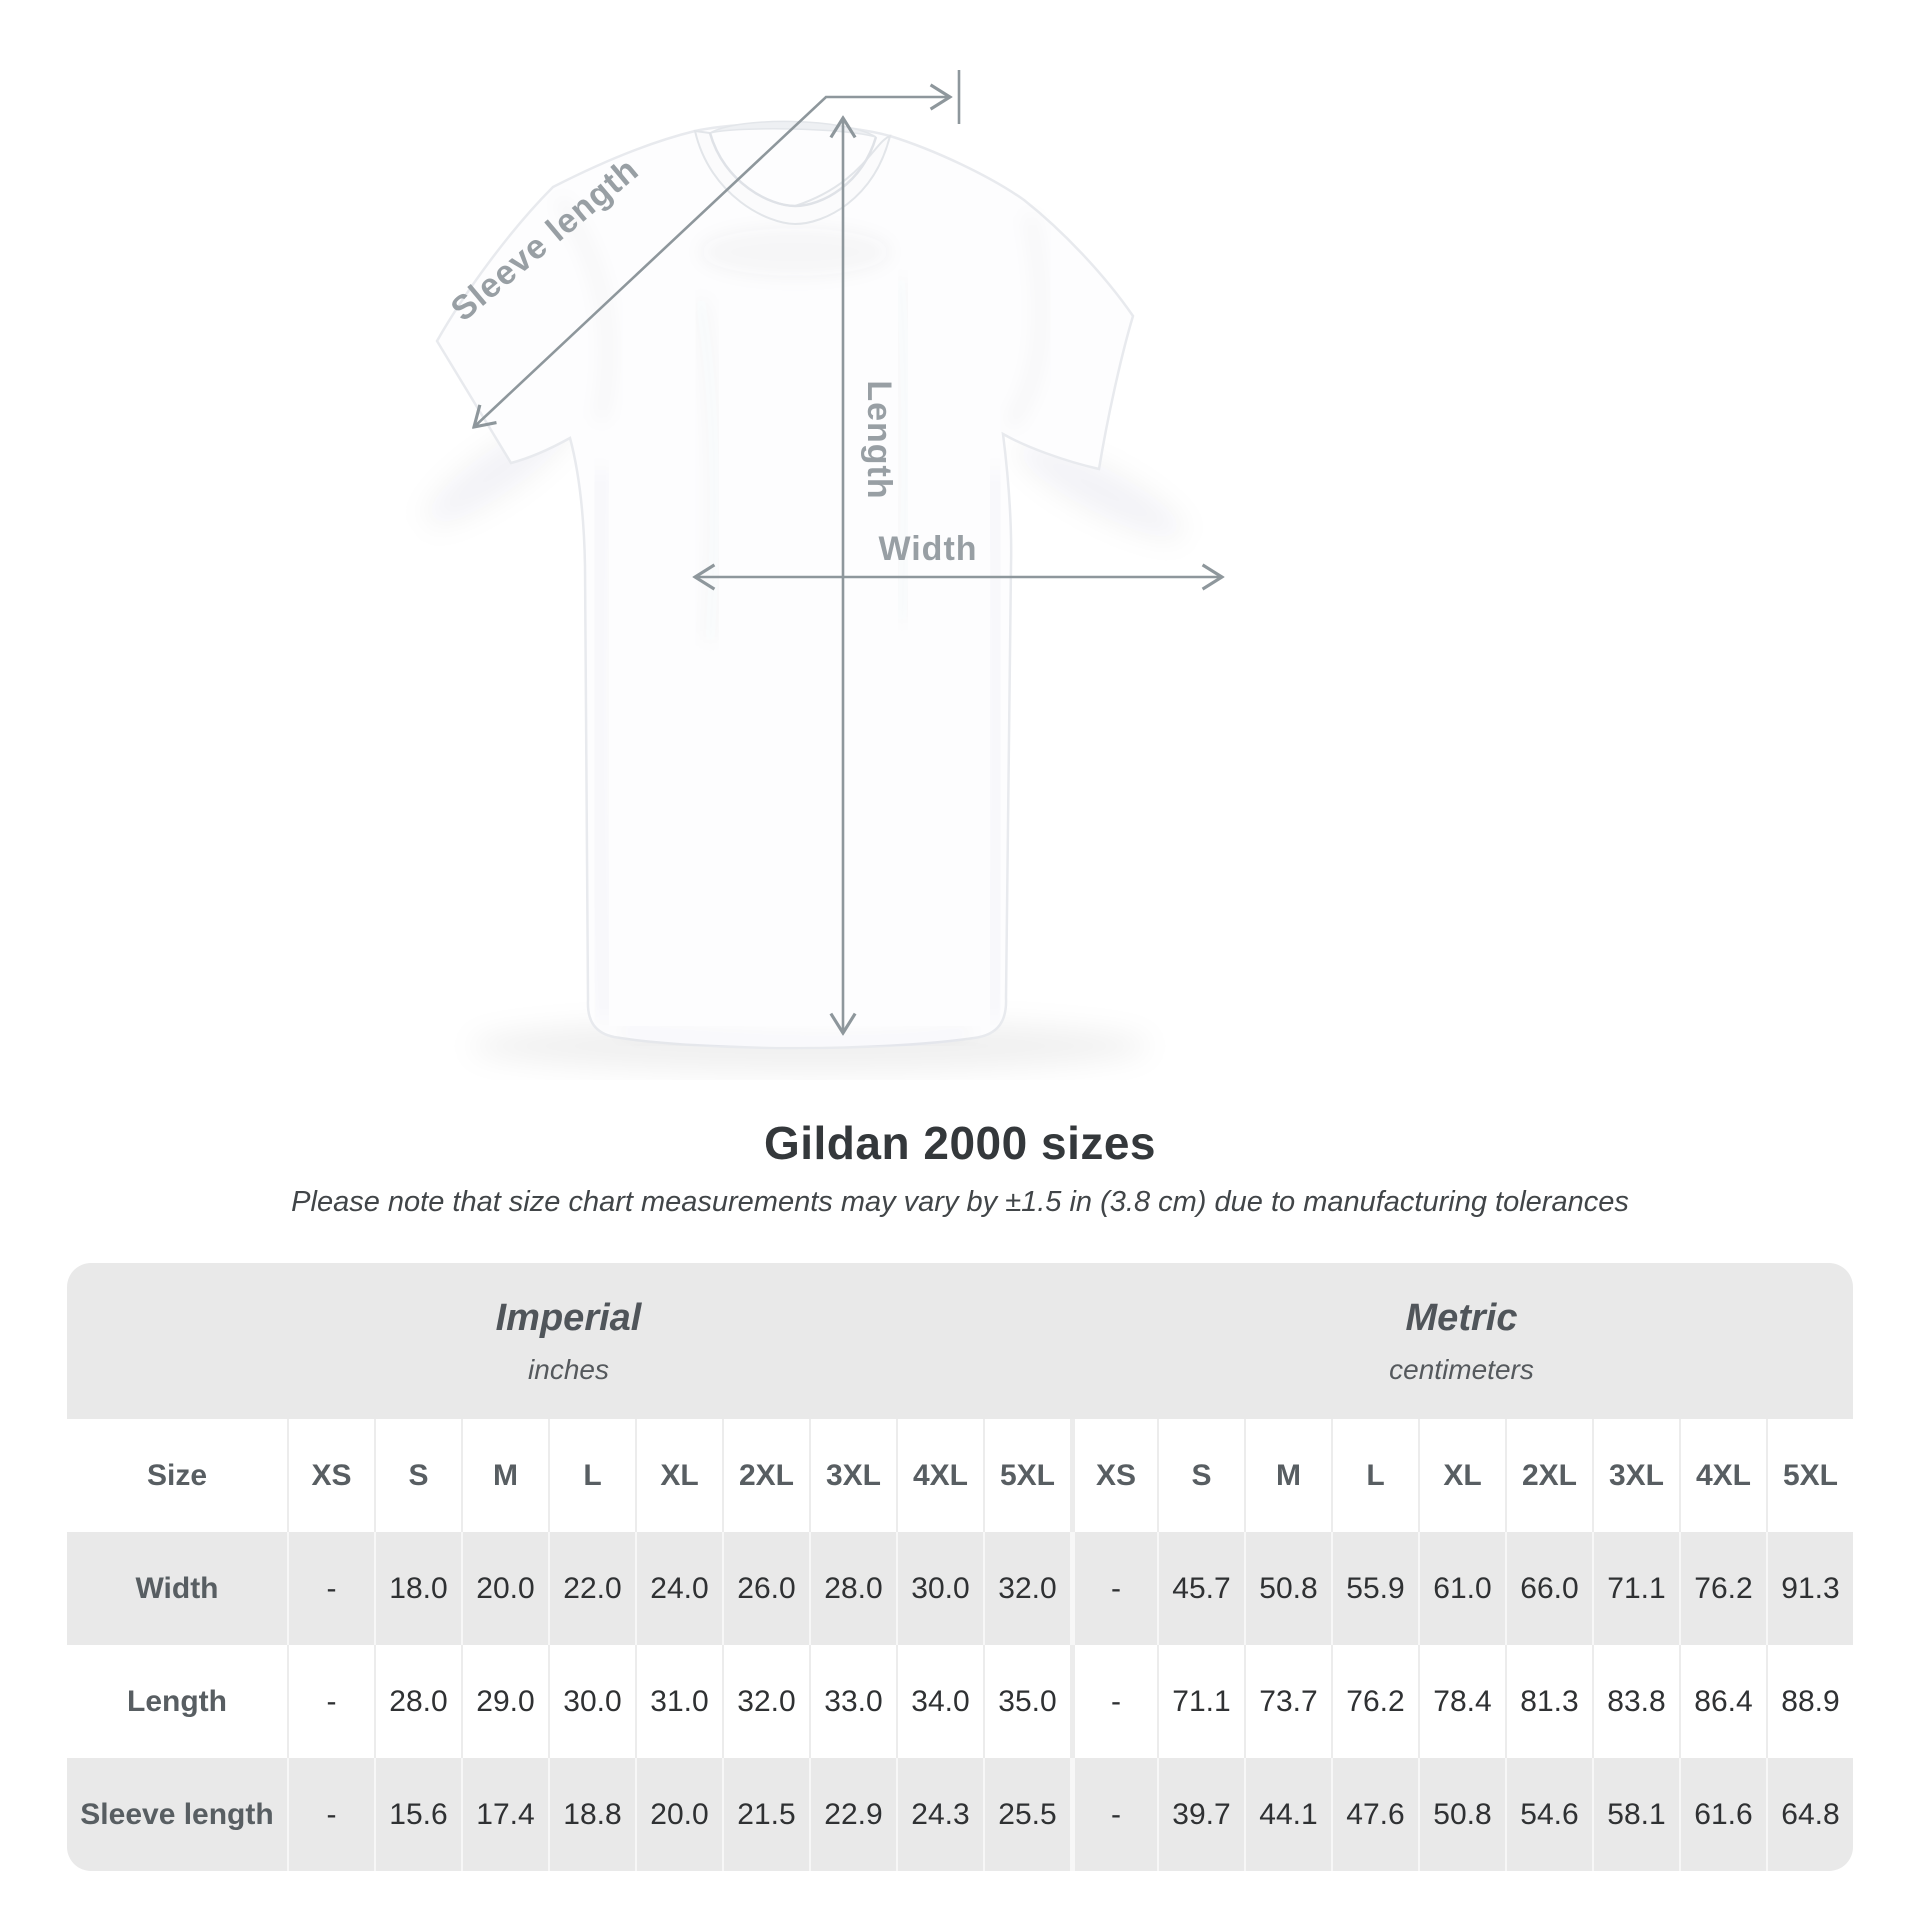  I want to click on imperial-size-header-4xl: 4XL, so click(939, 1475).